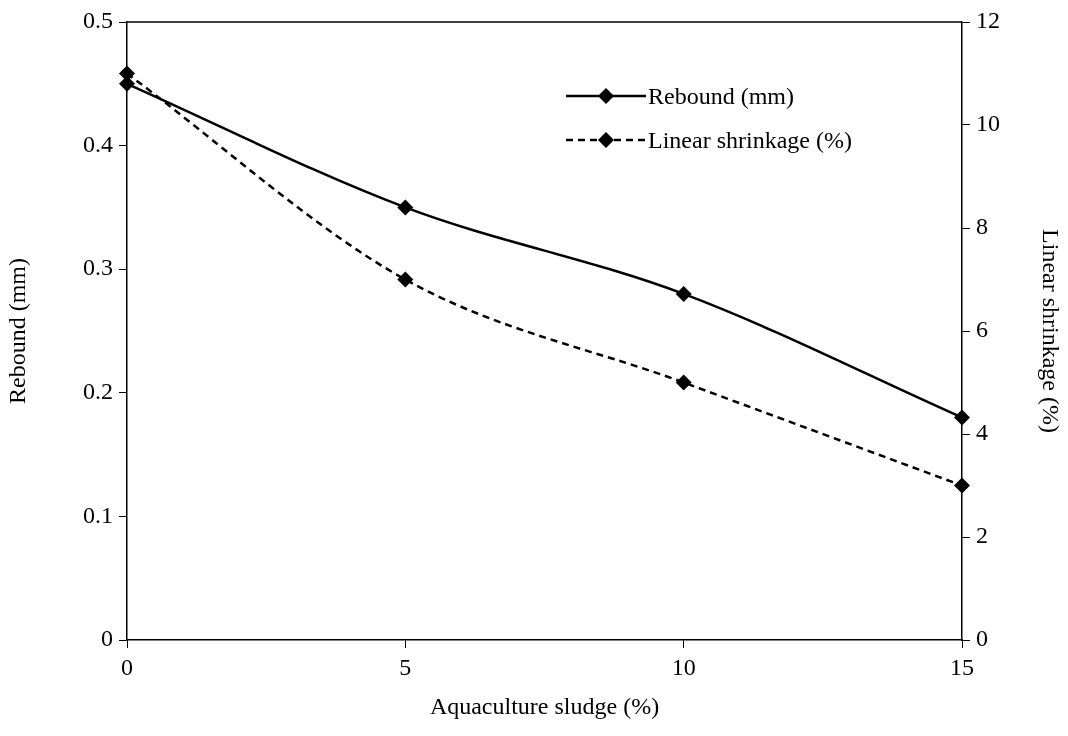 The image size is (1068, 736). Describe the element at coordinates (405, 666) in the screenshot. I see `x-tick-label: 5` at that location.